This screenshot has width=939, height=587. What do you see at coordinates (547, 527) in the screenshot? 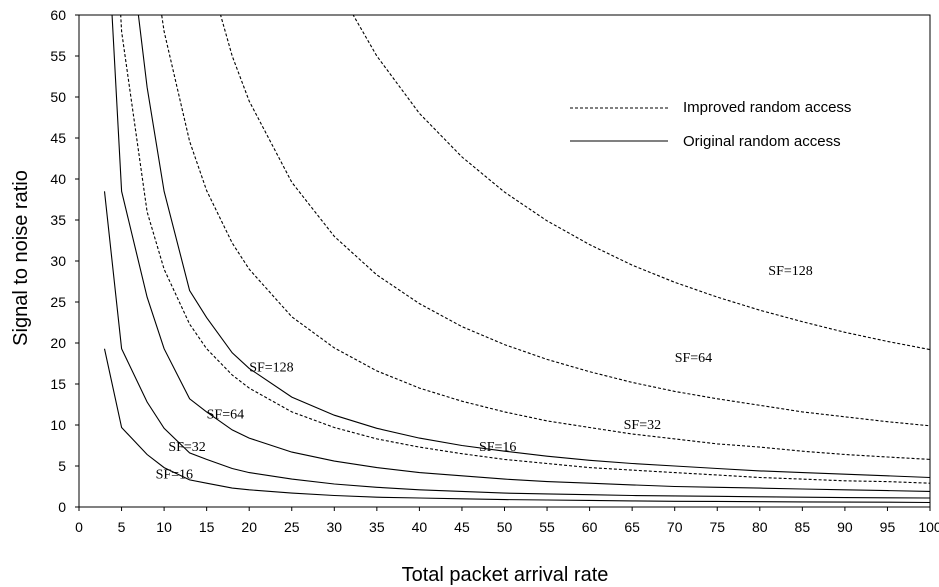
I see `x-tick-label: 55` at bounding box center [547, 527].